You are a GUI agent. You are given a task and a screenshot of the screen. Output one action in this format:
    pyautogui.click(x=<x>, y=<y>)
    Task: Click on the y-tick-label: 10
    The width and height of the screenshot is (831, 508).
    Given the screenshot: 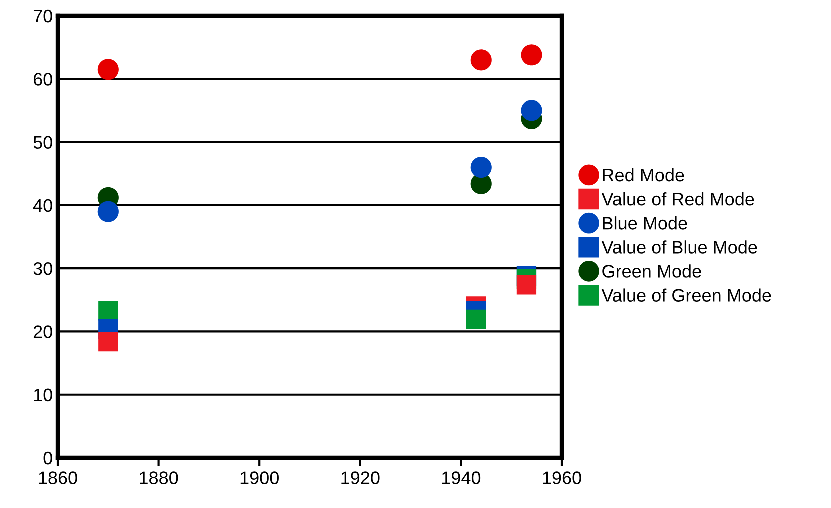 What is the action you would take?
    pyautogui.click(x=43, y=395)
    